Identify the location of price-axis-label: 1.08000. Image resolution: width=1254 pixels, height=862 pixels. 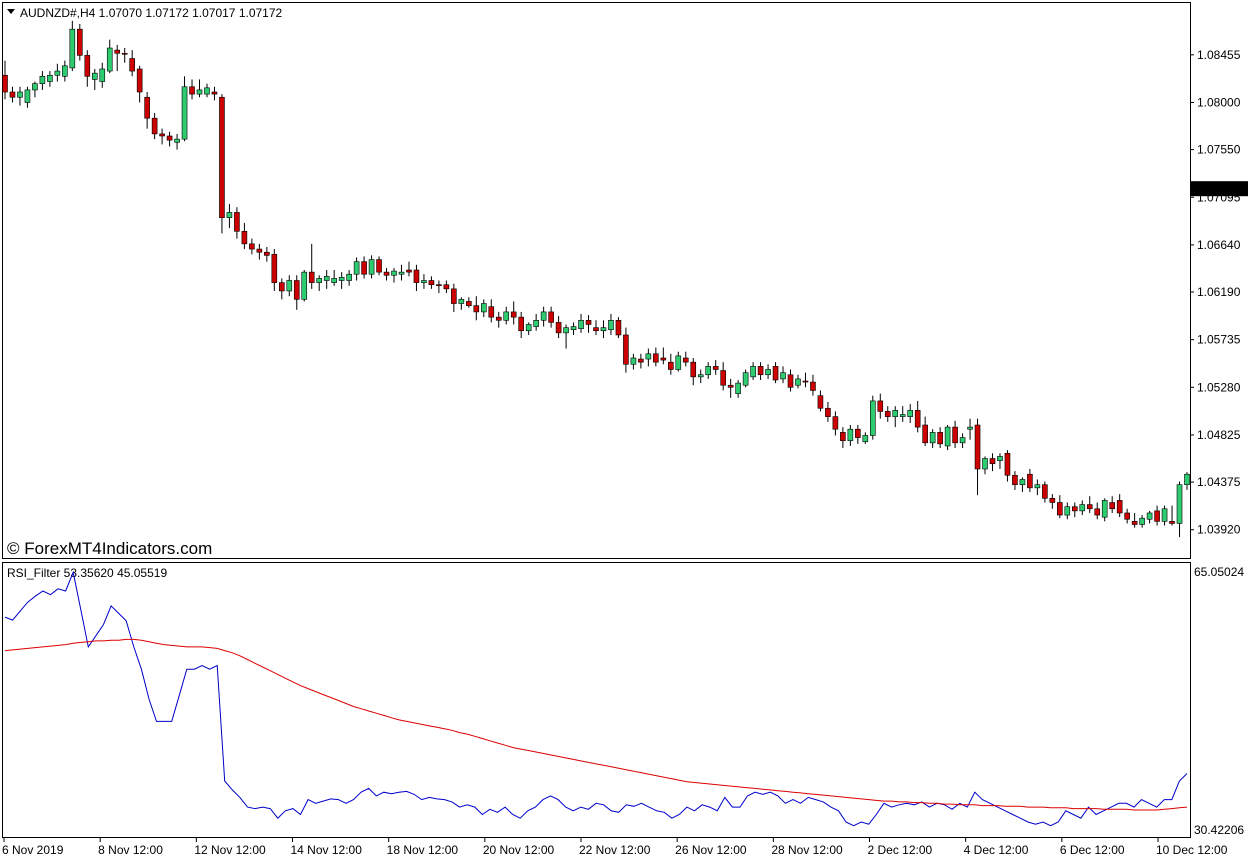
(1219, 102).